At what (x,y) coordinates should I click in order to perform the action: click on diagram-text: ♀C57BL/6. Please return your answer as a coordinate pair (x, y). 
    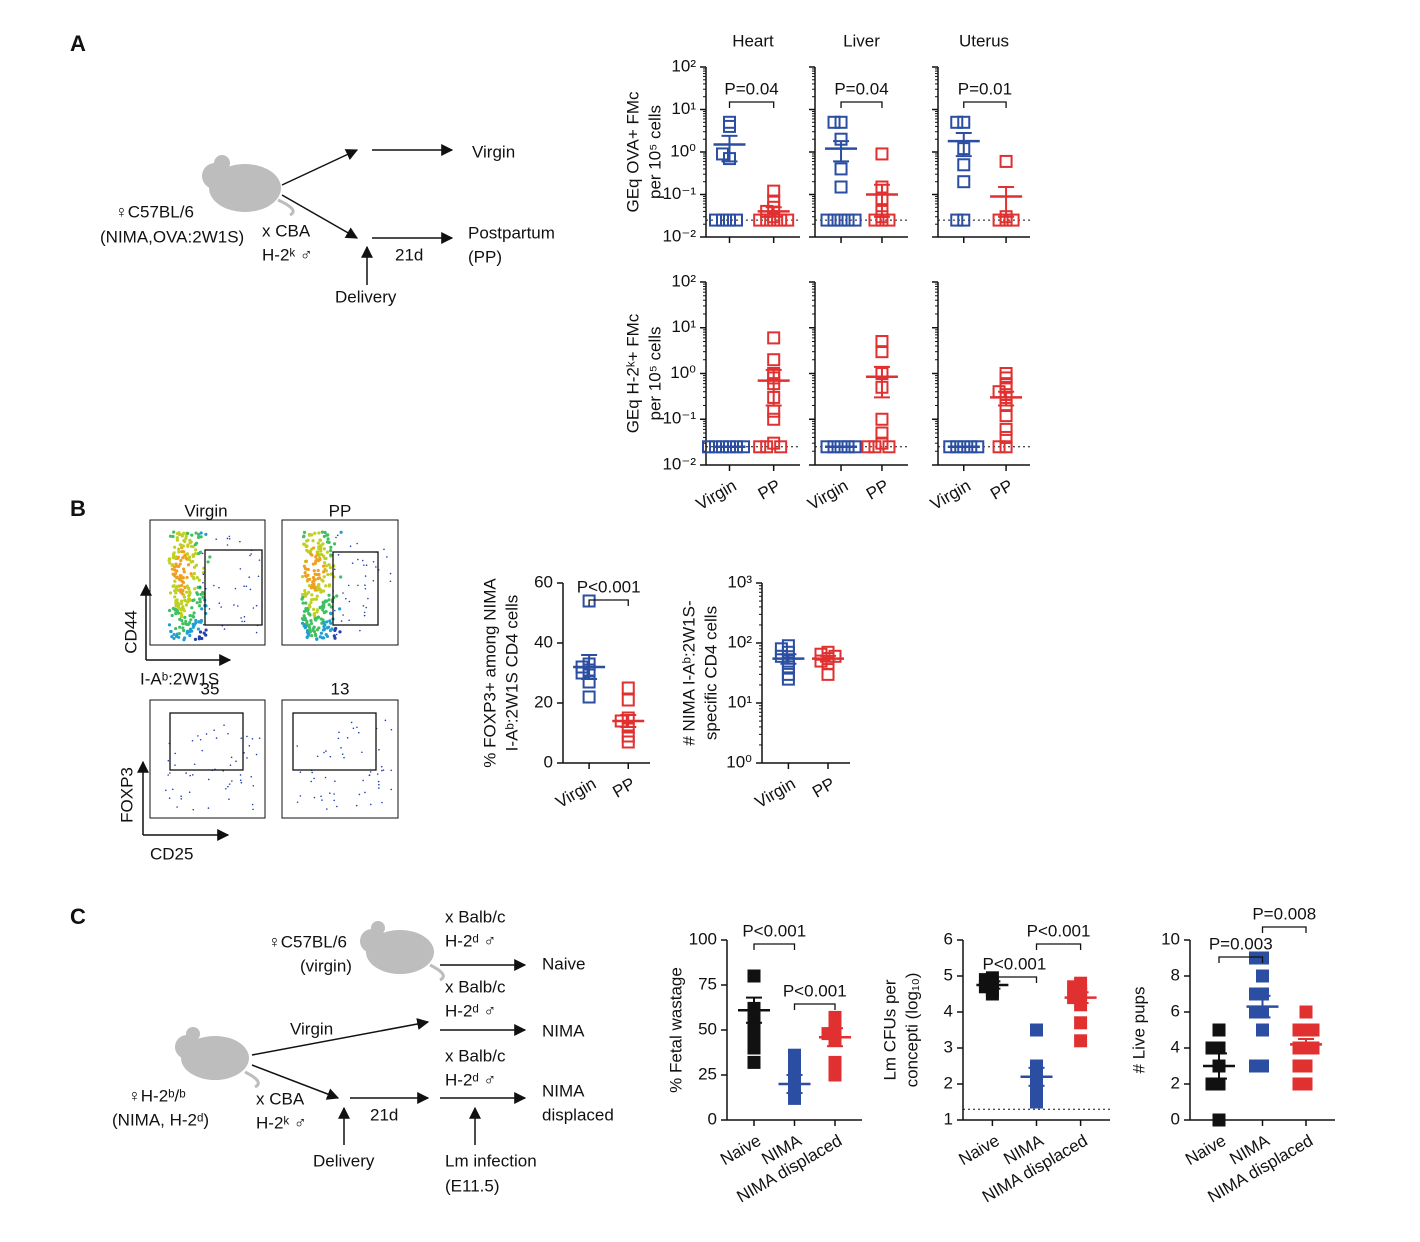
    Looking at the image, I should click on (307, 941).